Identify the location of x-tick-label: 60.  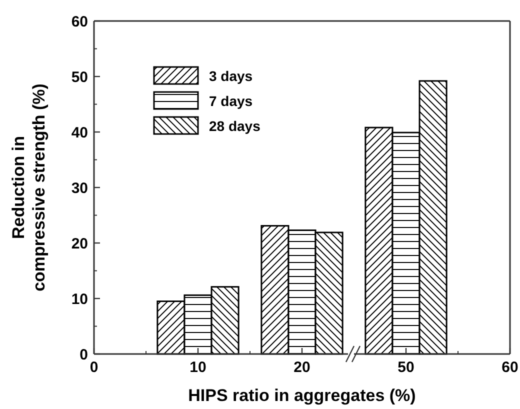
(510, 367).